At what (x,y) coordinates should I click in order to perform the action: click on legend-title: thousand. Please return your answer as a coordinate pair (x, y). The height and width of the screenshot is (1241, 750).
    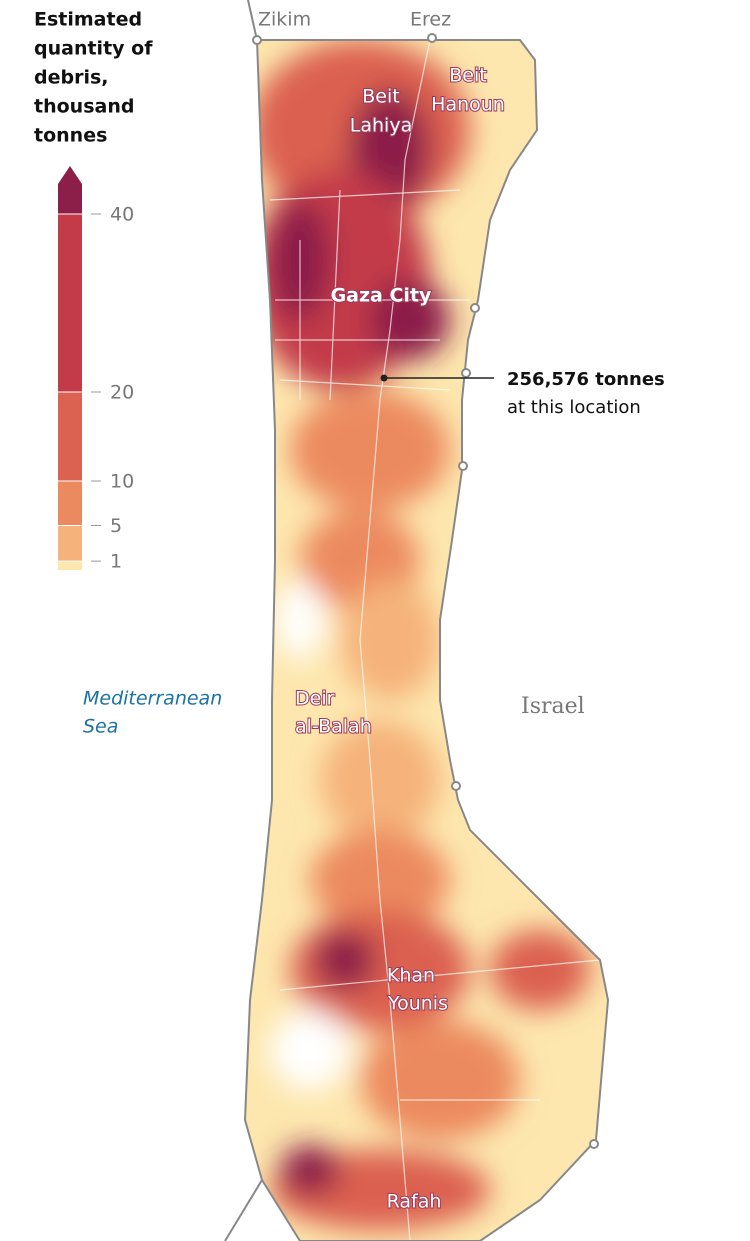
    Looking at the image, I should click on (84, 107).